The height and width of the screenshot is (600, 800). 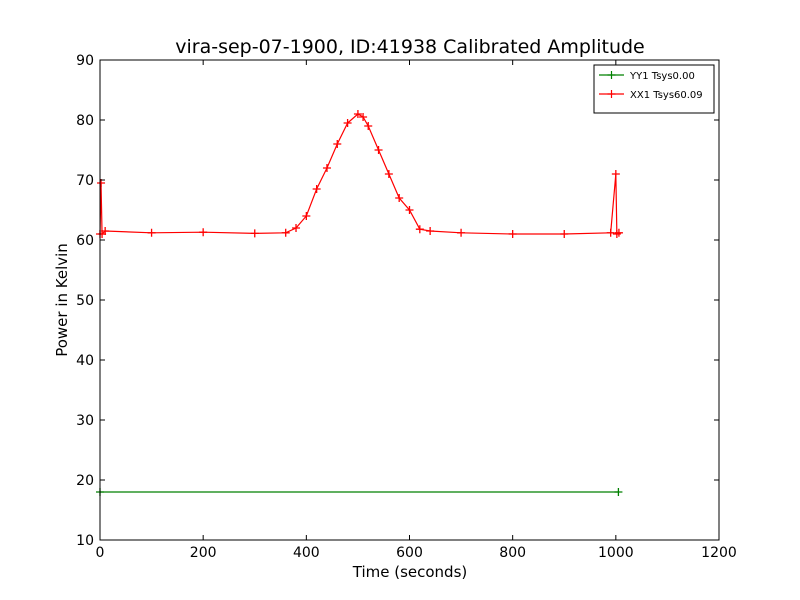 I want to click on x-tick-label: 200, so click(x=203, y=553).